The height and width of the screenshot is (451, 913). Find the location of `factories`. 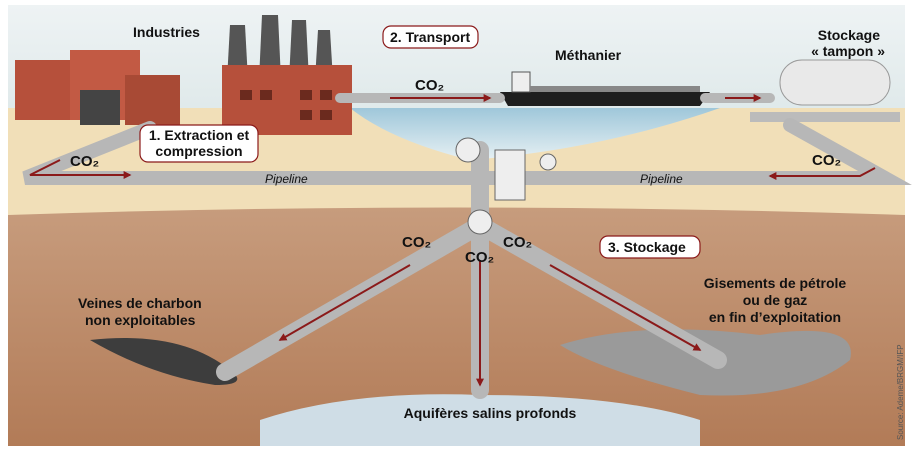

factories is located at coordinates (183, 75).